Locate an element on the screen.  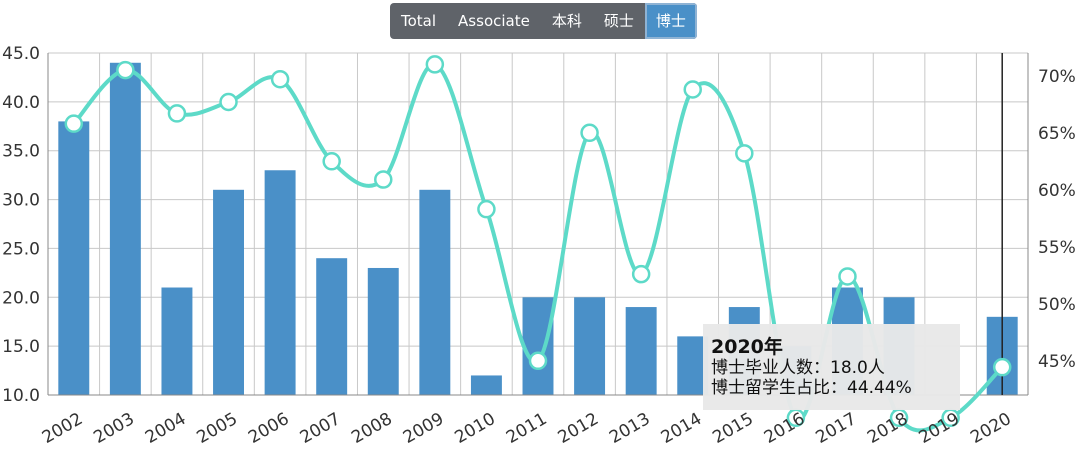
point-2004 is located at coordinates (177, 113).